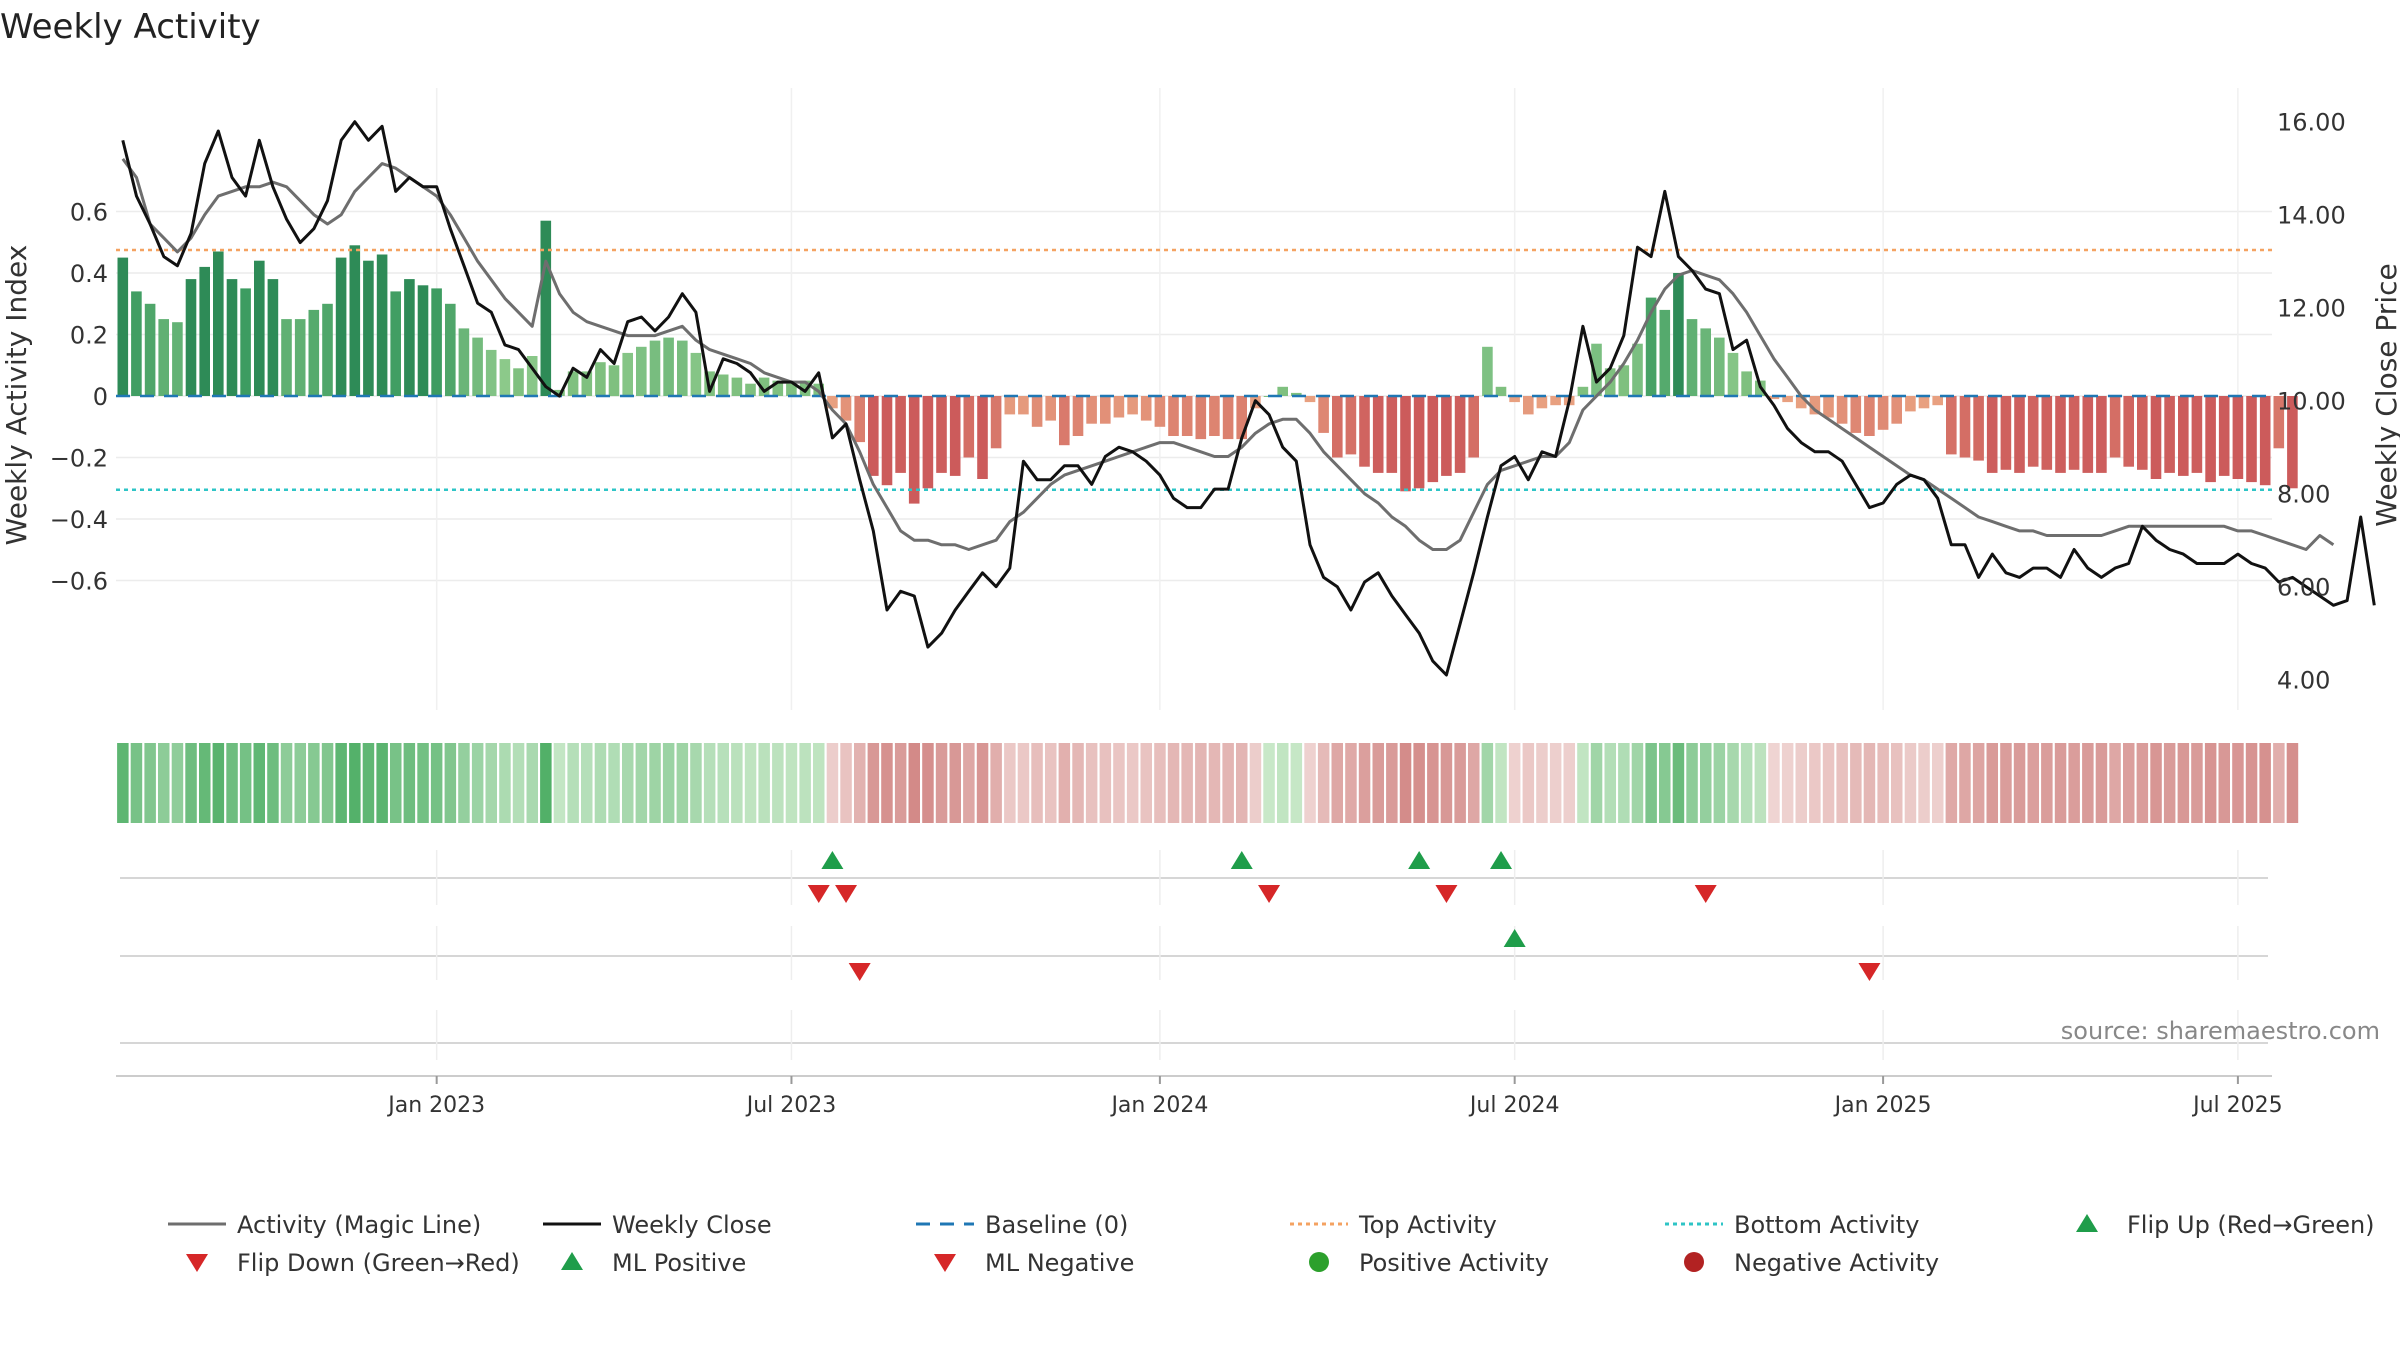 This screenshot has height=1350, width=2400. What do you see at coordinates (2251, 1225) in the screenshot?
I see `legend-label: Flip Up (Red→Green)` at bounding box center [2251, 1225].